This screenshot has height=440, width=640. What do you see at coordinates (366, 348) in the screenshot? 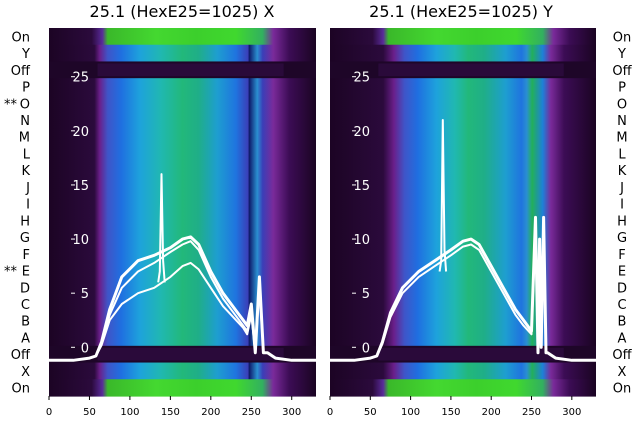
I see `y-tick-label: 0` at bounding box center [366, 348].